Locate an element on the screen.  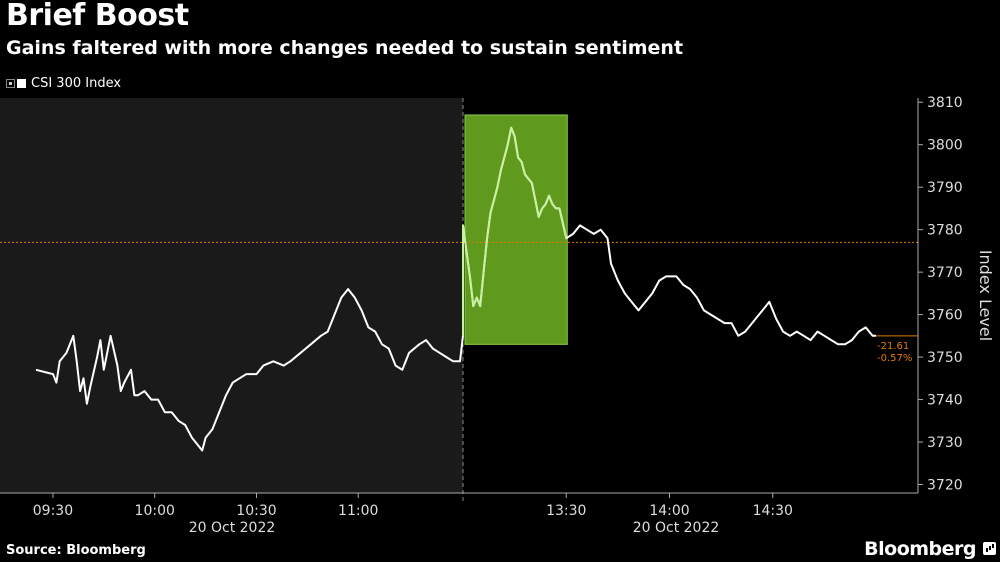
legend-label: CSI 300 Index is located at coordinates (76, 83).